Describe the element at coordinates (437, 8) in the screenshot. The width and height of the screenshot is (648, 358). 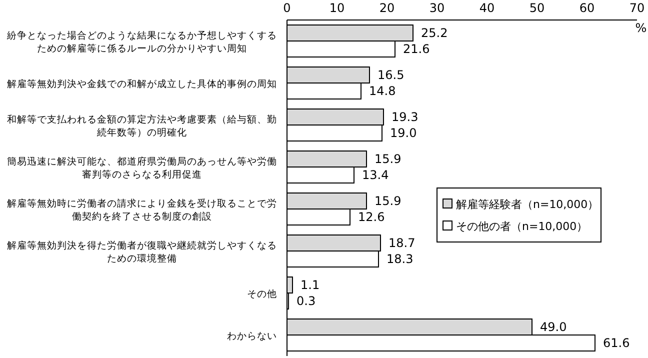
I see `x-tick-label: 30` at that location.